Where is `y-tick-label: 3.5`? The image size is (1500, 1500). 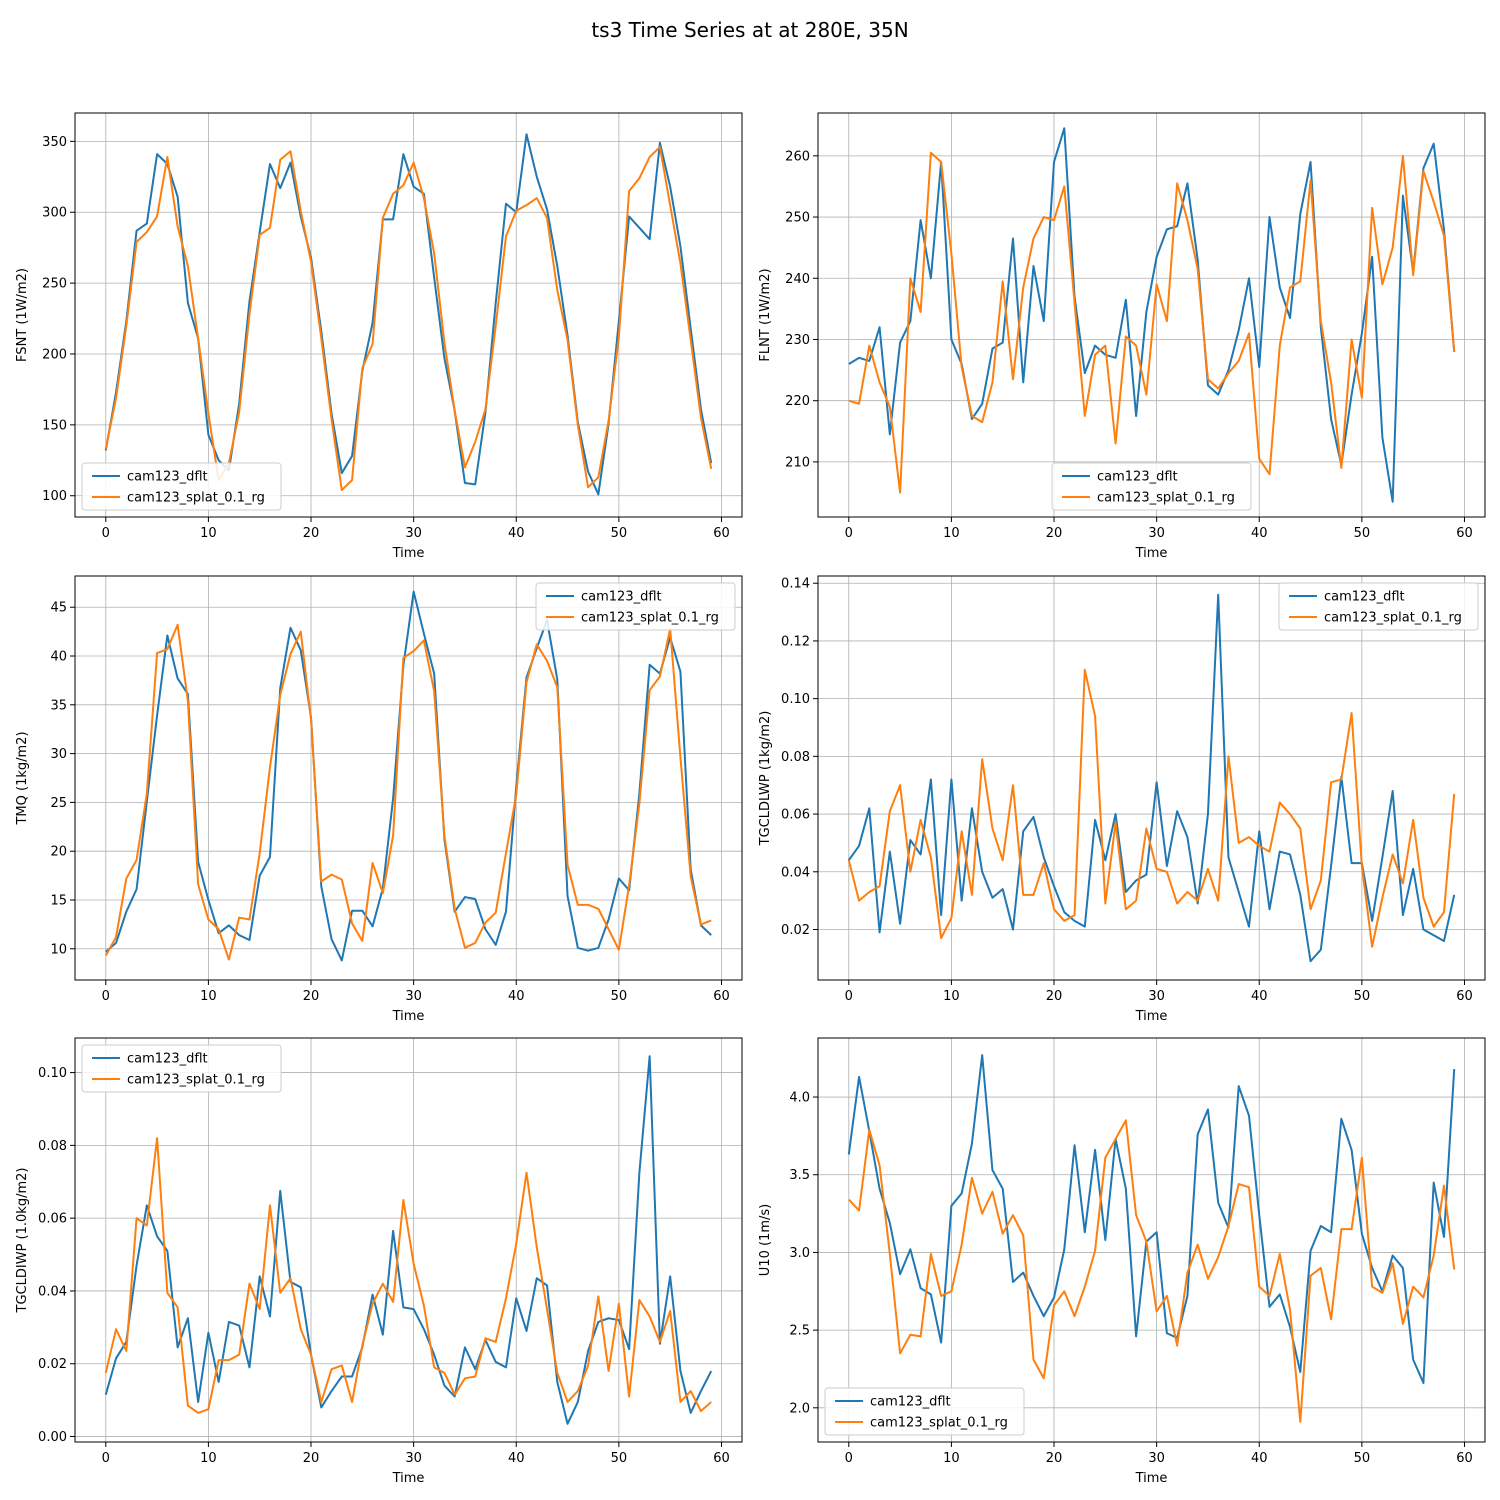 y-tick-label: 3.5 is located at coordinates (799, 1175).